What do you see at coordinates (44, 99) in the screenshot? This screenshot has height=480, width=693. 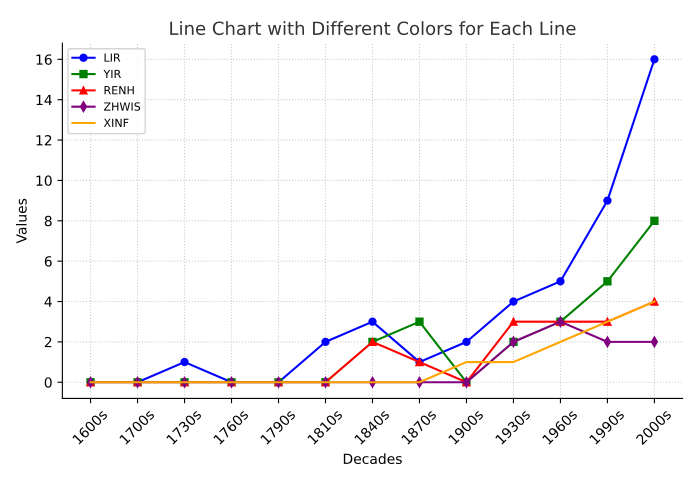 I see `y-tick-label: 14` at bounding box center [44, 99].